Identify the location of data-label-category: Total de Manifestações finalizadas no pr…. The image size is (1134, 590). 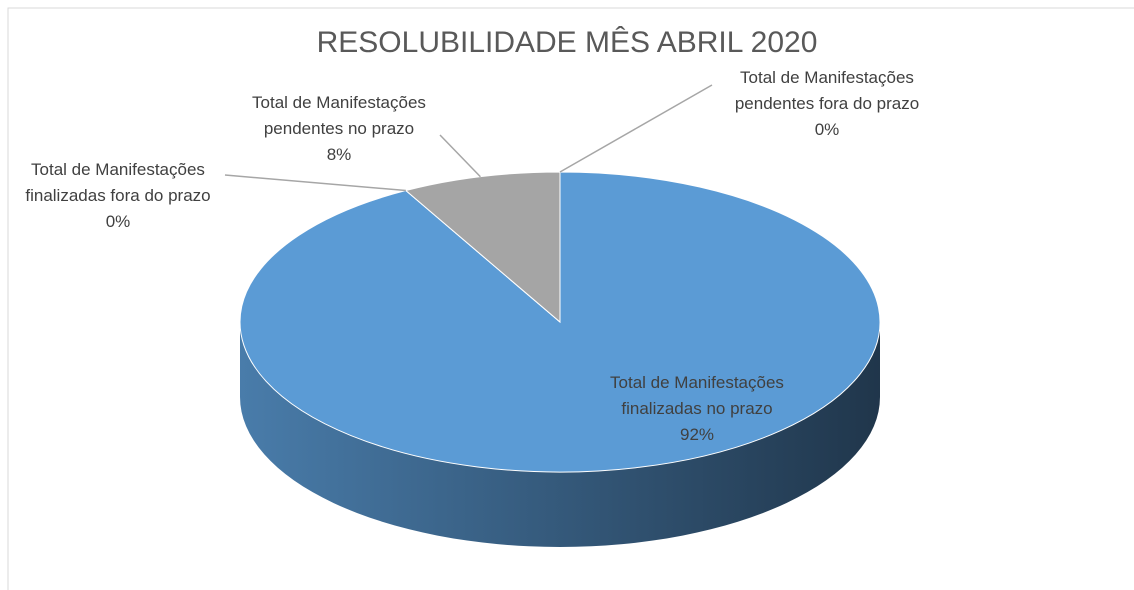
(697, 395).